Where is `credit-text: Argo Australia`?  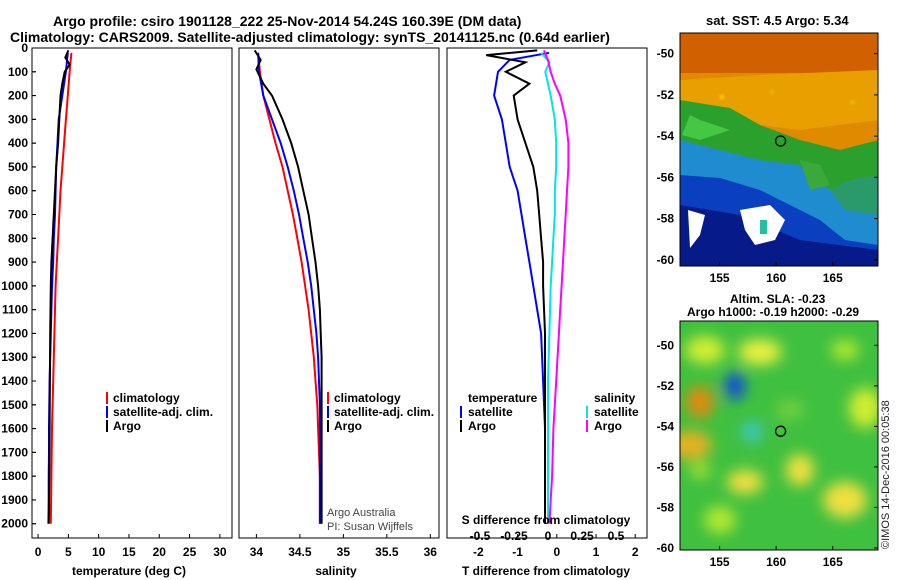
credit-text: Argo Australia is located at coordinates (361, 513).